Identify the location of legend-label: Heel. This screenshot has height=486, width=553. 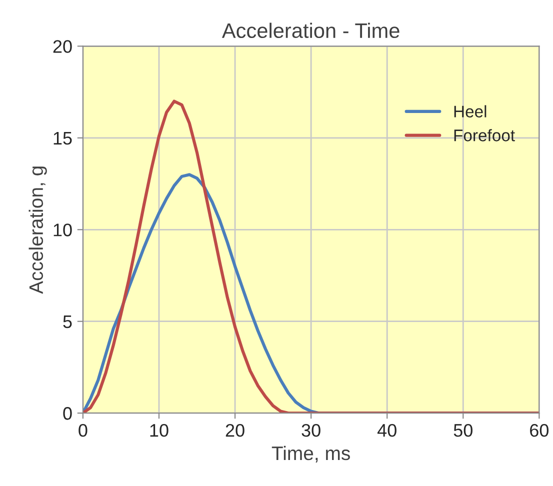
(470, 111).